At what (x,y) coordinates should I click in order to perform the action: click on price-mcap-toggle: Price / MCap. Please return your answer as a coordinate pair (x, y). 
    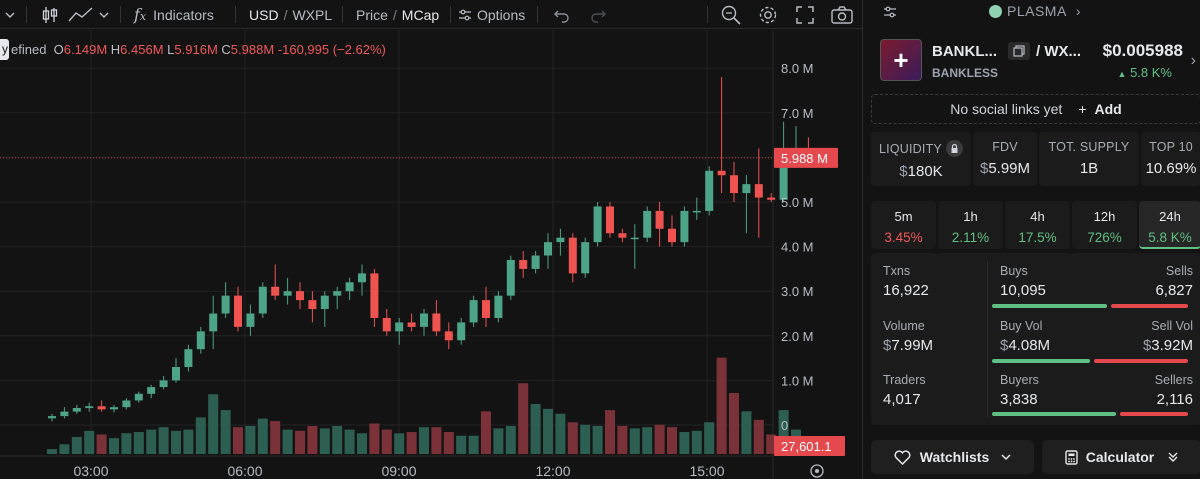
    Looking at the image, I should click on (397, 14).